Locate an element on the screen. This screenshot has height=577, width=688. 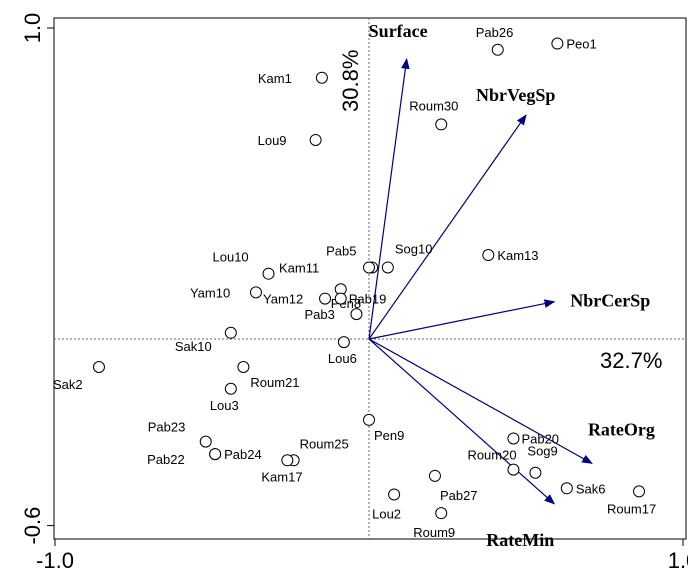
x-tick-label: -1.0 is located at coordinates (55, 560).